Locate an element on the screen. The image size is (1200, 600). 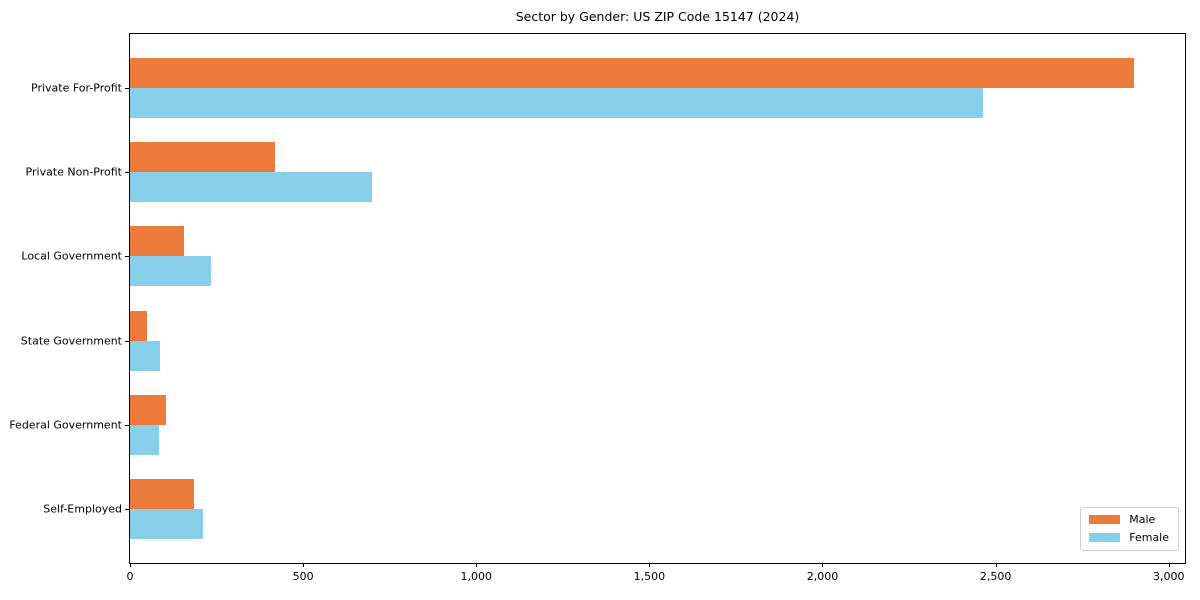
y-axis-category-label: Private Non-Profit is located at coordinates (73, 172).